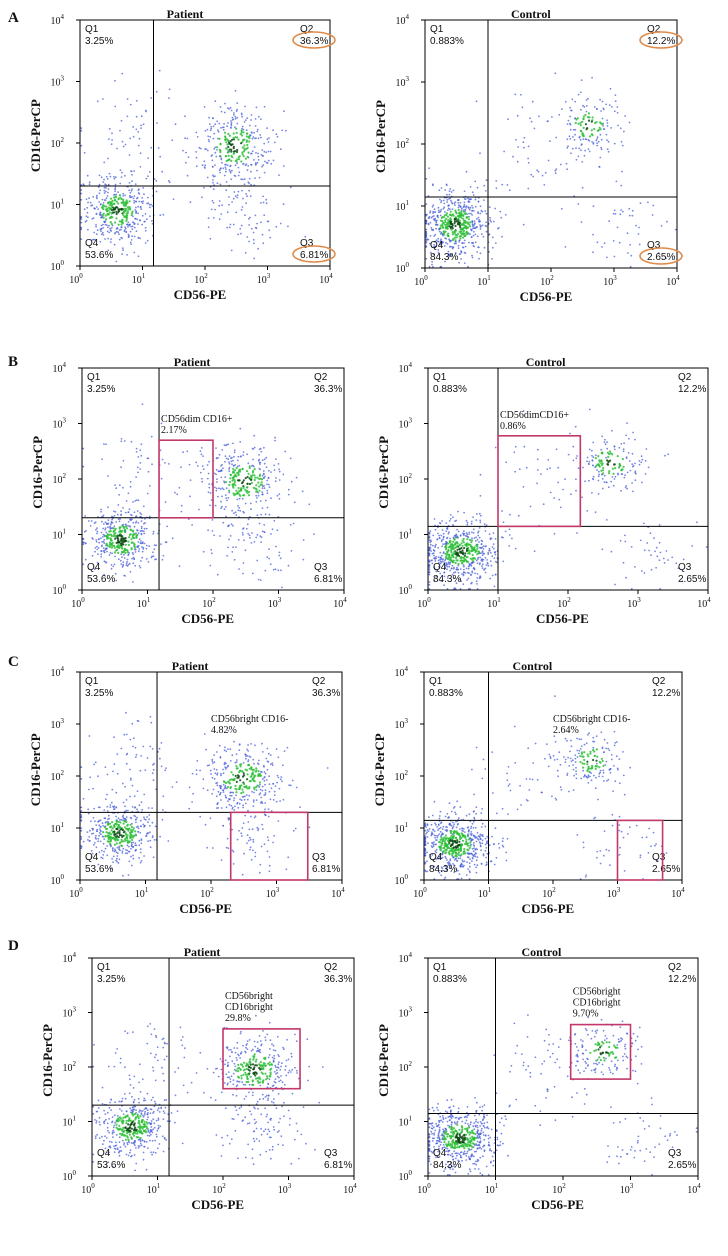 This screenshot has width=728, height=1256. What do you see at coordinates (307, 29) in the screenshot?
I see `quadrant-name-q2: Q2` at bounding box center [307, 29].